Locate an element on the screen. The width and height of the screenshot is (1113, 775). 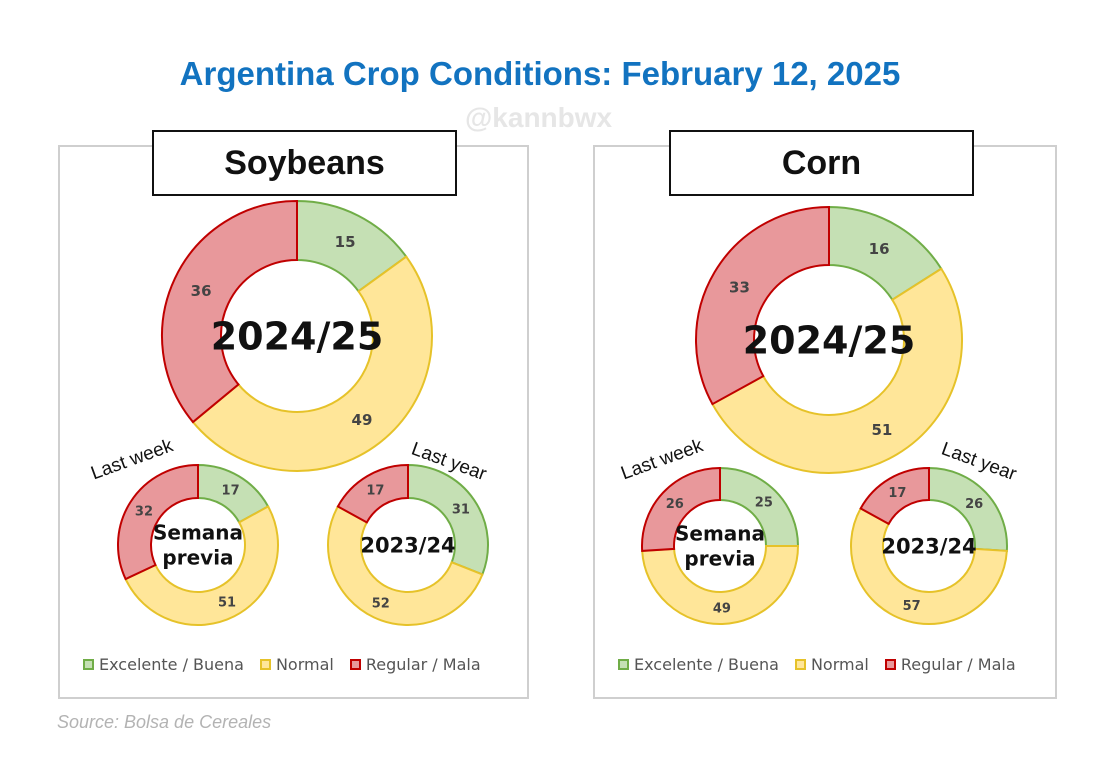
data-label-excellent: 31 is located at coordinates (461, 510).